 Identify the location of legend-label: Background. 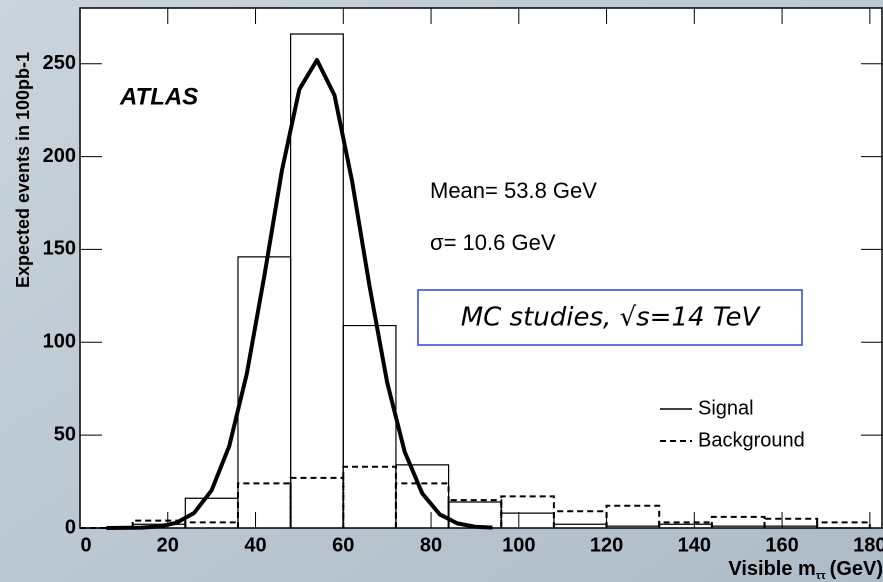
(751, 440).